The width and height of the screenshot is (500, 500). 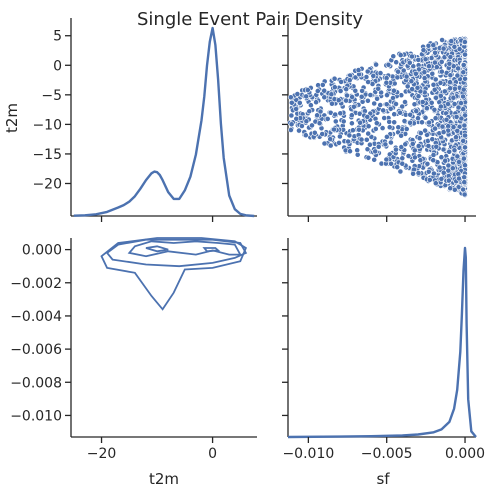 I want to click on tl-ytick-label: 0, so click(x=57, y=66).